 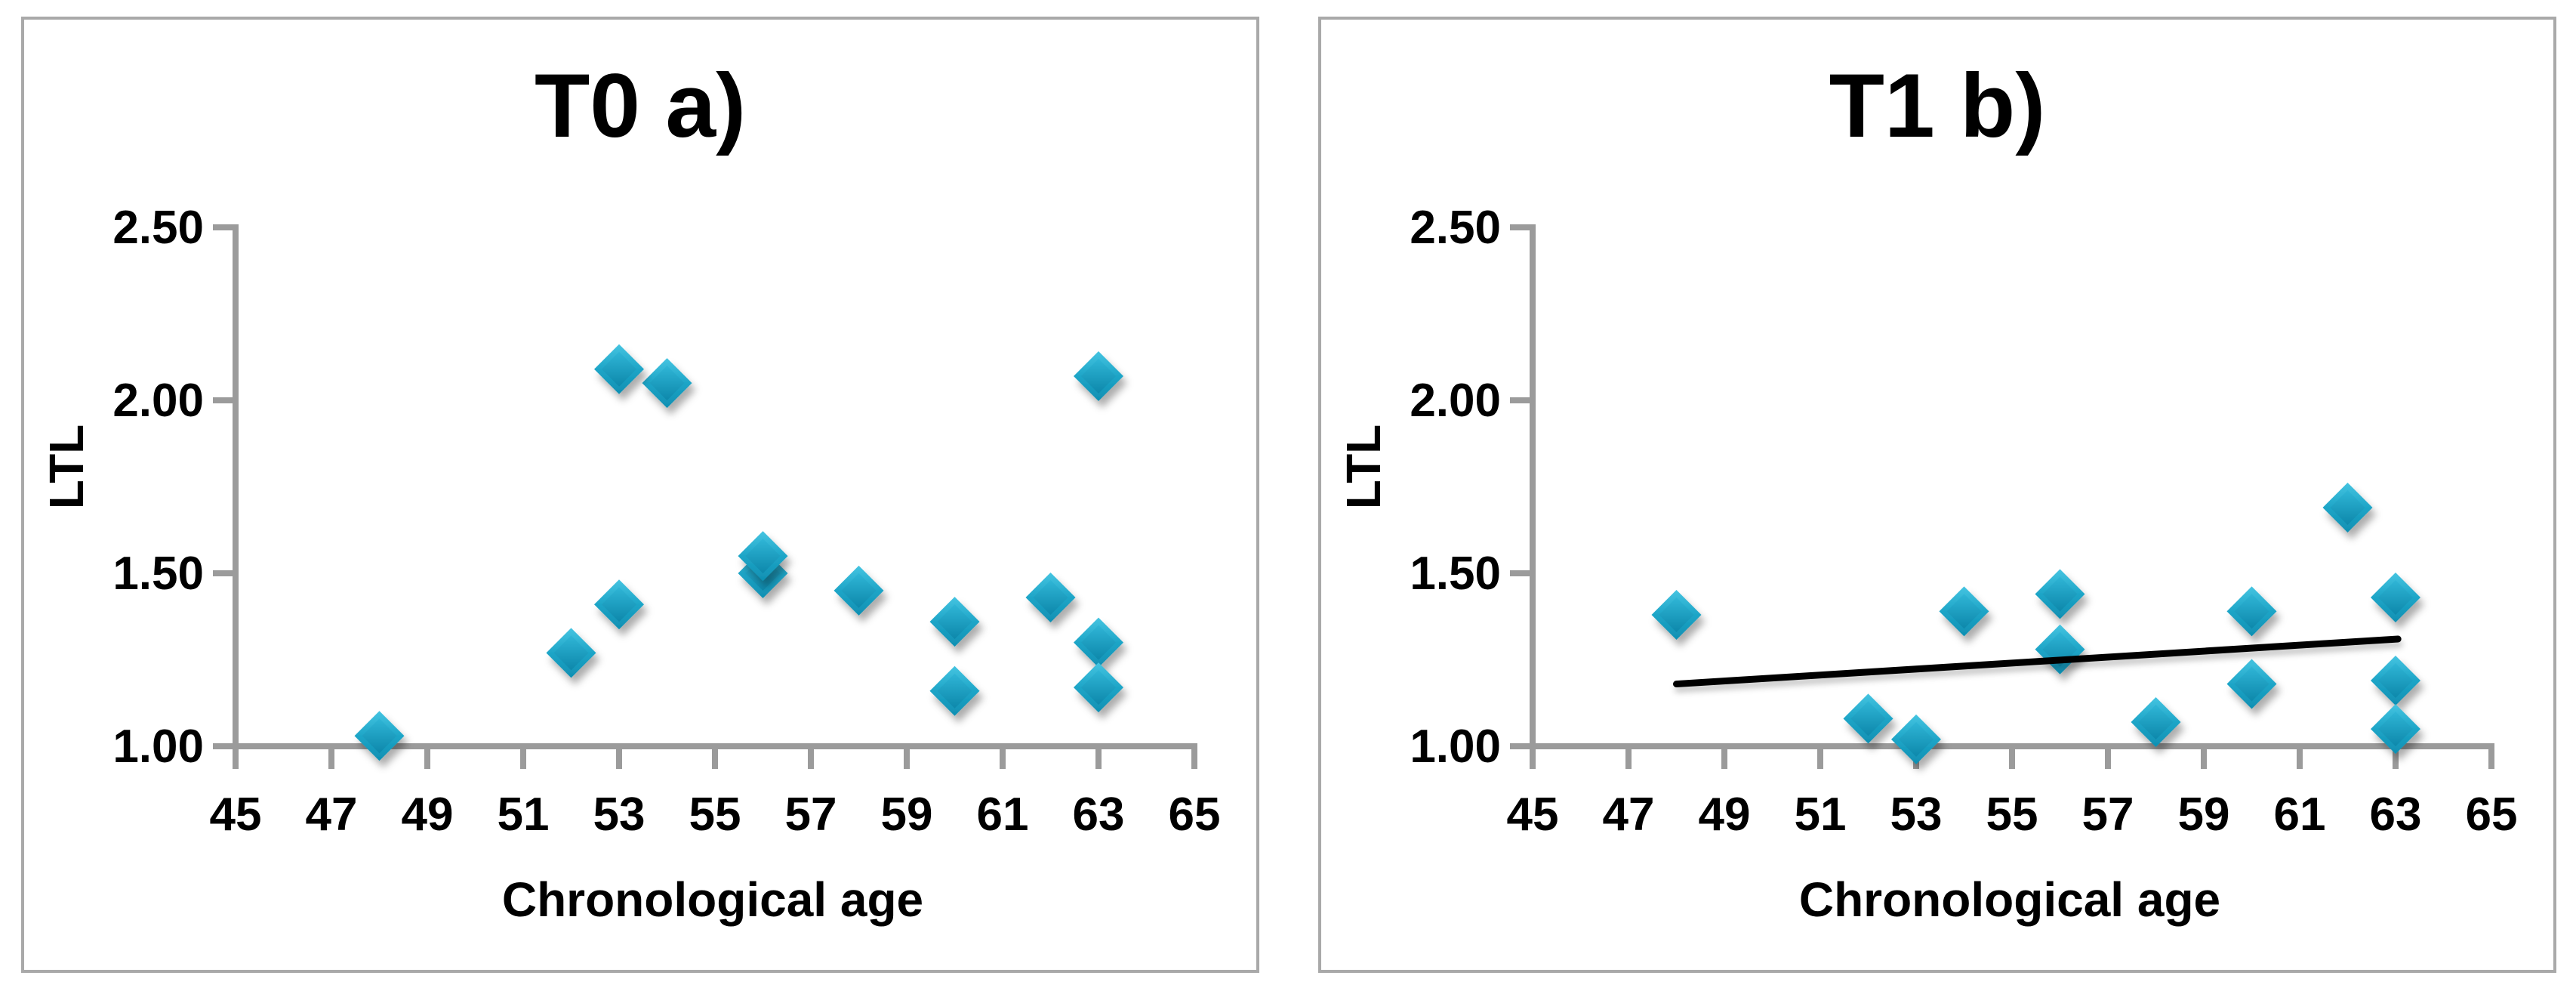 I want to click on trendline, so click(x=2038, y=661).